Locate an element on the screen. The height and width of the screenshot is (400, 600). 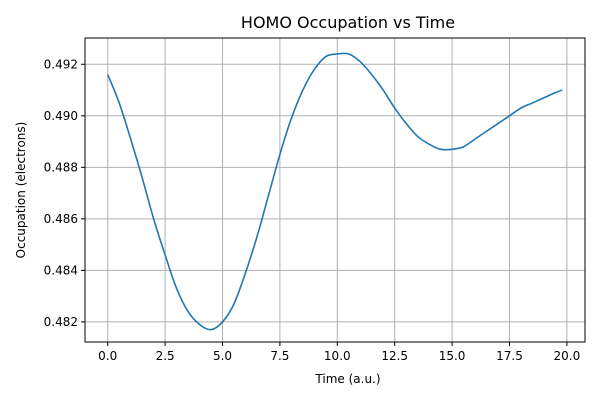
x-tick-label: 17.5 is located at coordinates (509, 356).